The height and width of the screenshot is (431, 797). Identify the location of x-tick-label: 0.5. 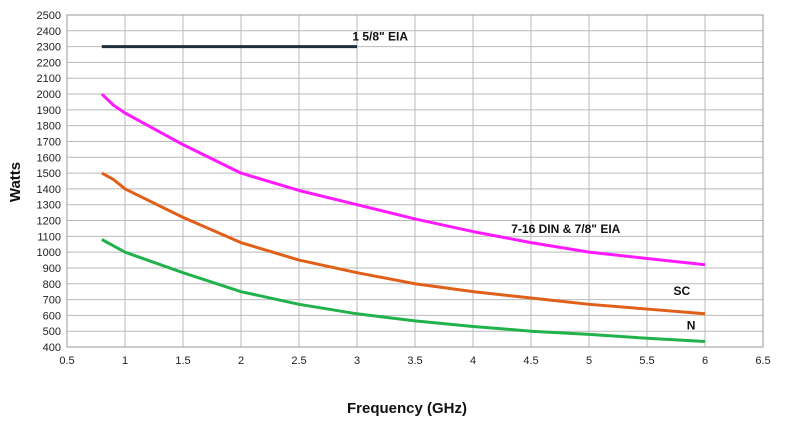
(66, 361).